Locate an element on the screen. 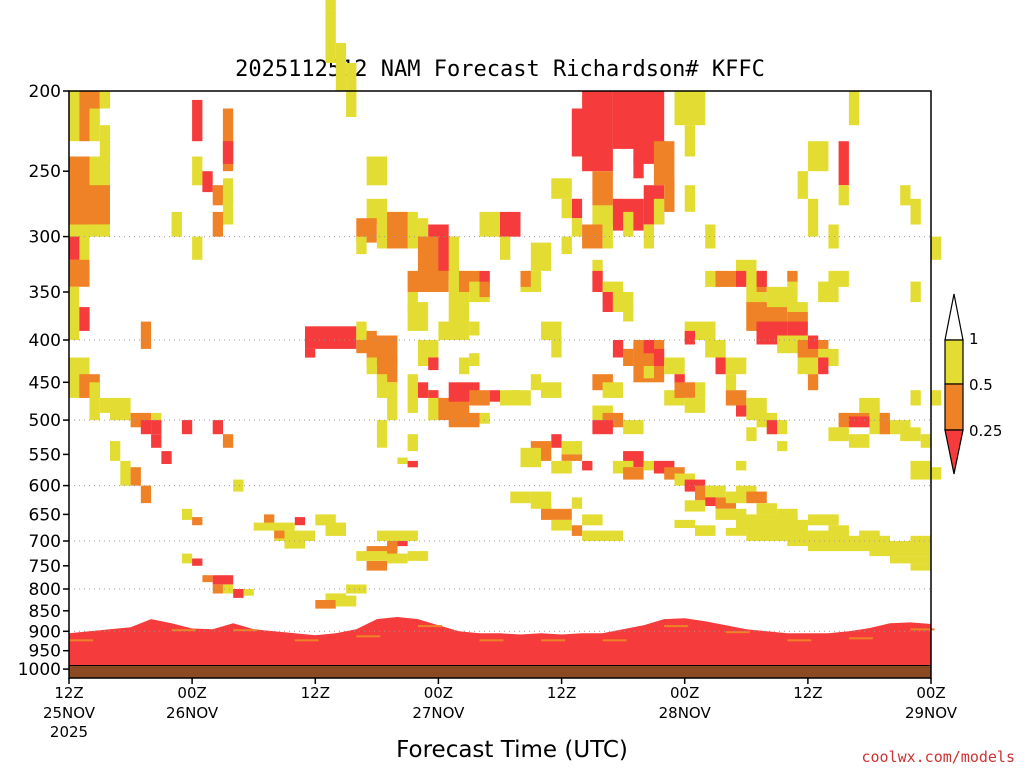  y-tick-label: 350 is located at coordinates (45, 293).